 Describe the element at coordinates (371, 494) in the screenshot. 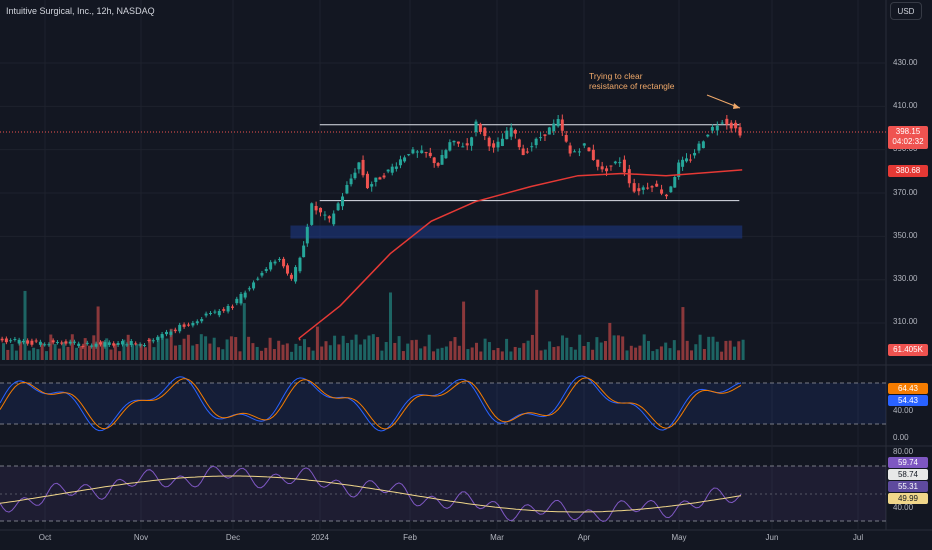

I see `rsi-line` at that location.